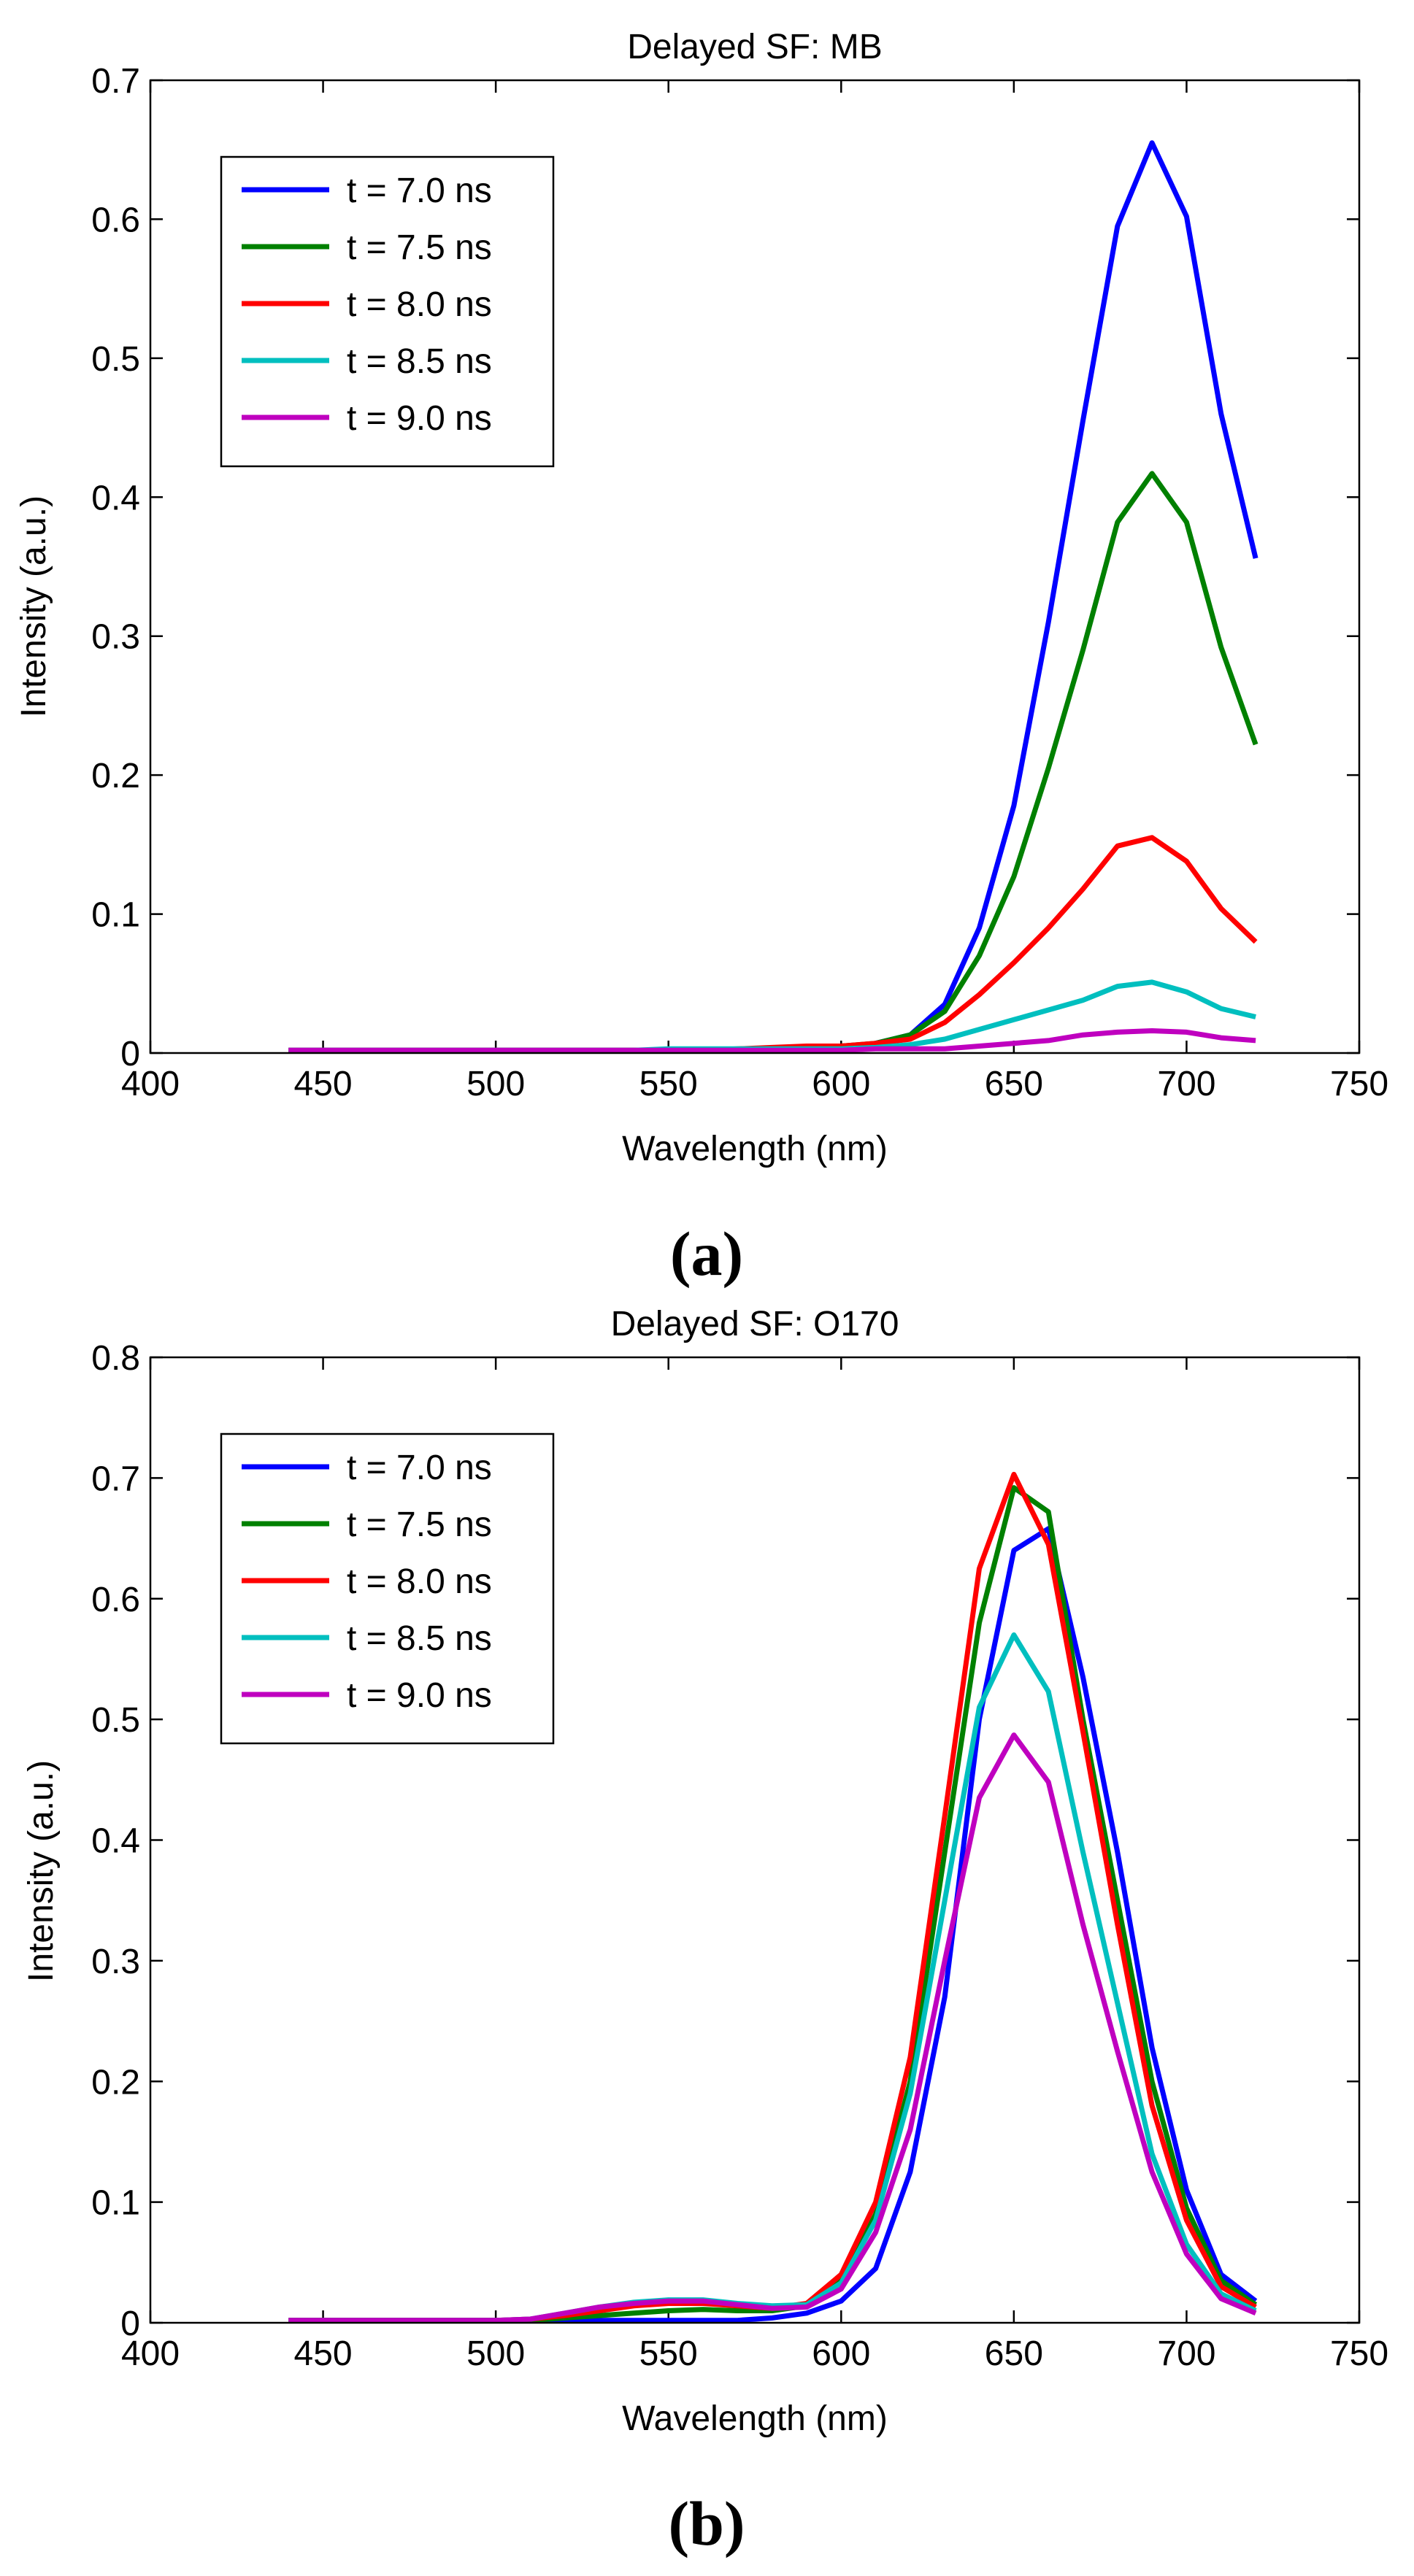 The width and height of the screenshot is (1414, 2576). I want to click on chart-b-x-tick-label: 500, so click(495, 2353).